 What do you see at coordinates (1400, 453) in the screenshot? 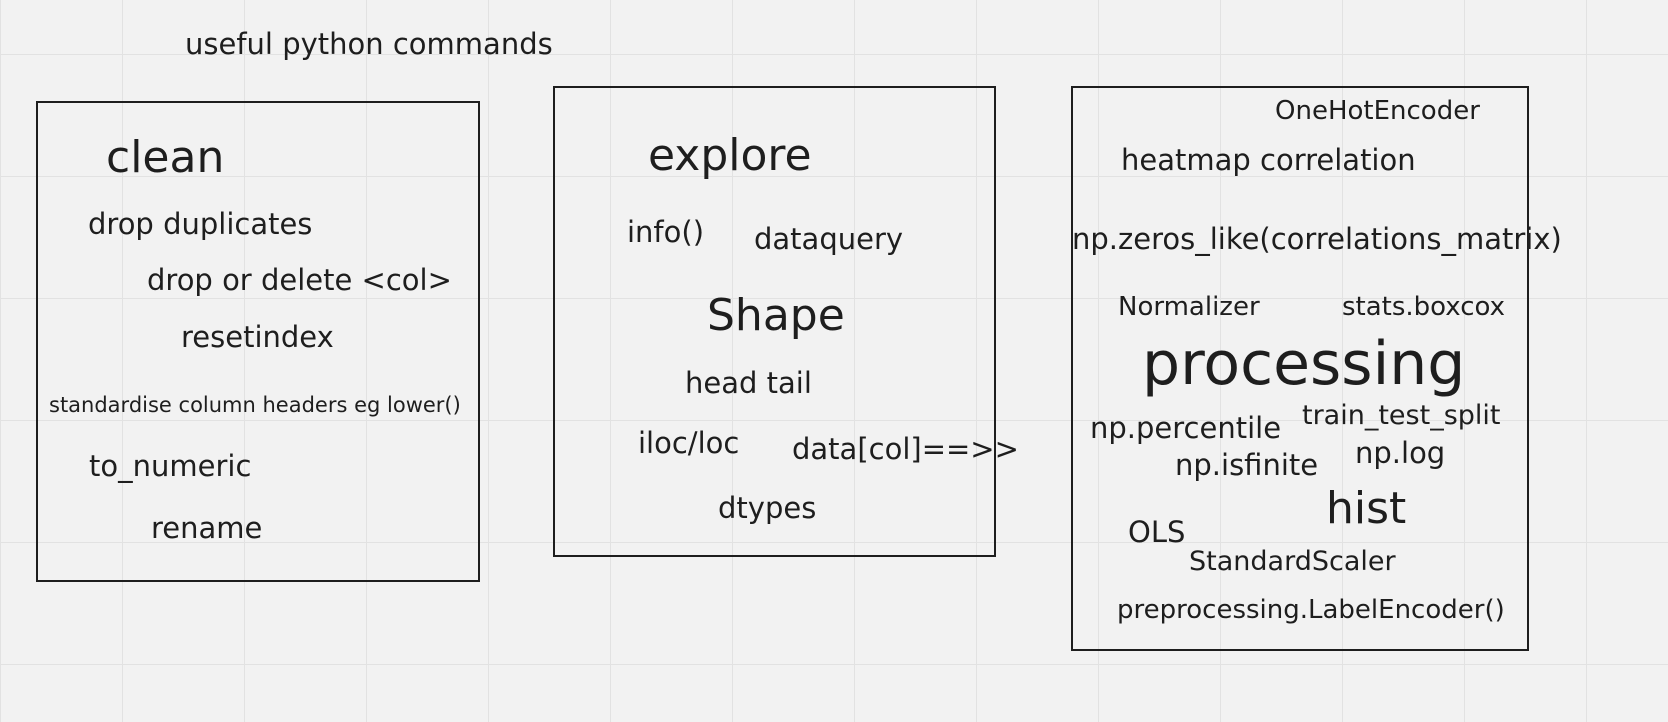
I see `processing-item-np-log: np.log` at bounding box center [1400, 453].